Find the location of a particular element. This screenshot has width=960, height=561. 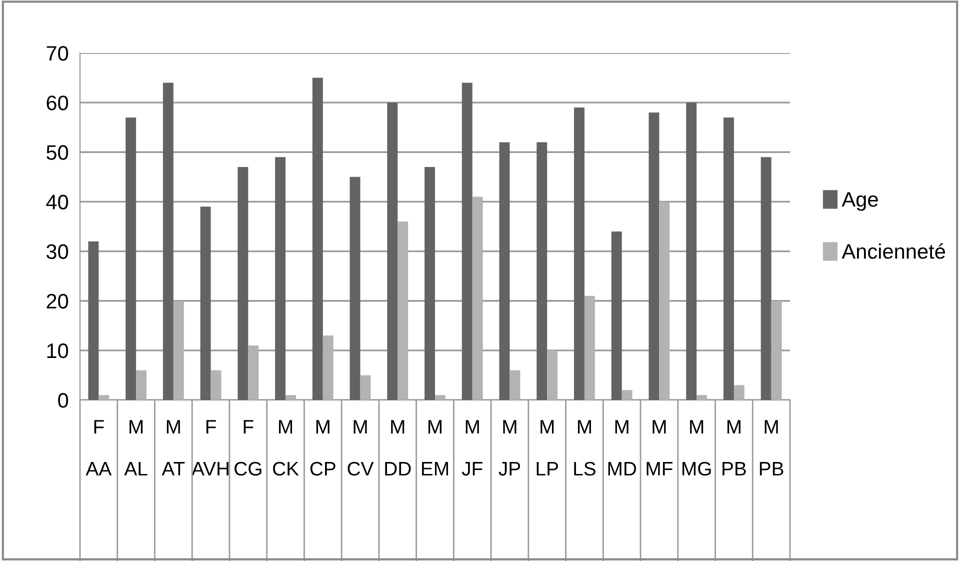

category-label: M JP is located at coordinates (509, 448).